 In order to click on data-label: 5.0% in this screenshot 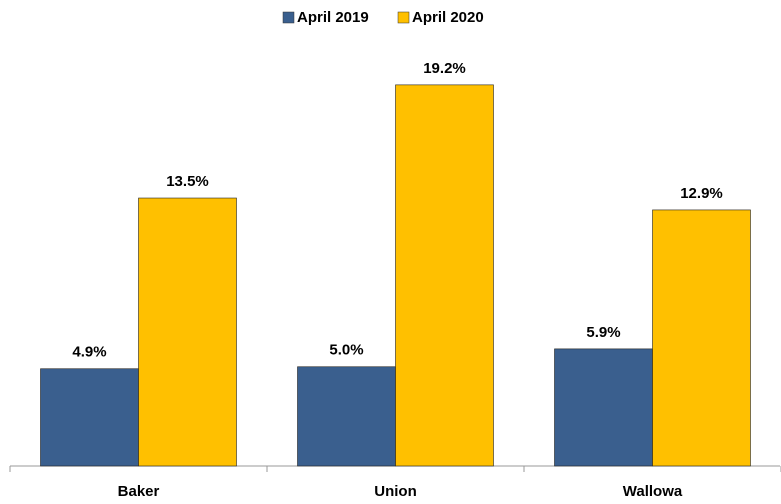, I will do `click(346, 350)`.